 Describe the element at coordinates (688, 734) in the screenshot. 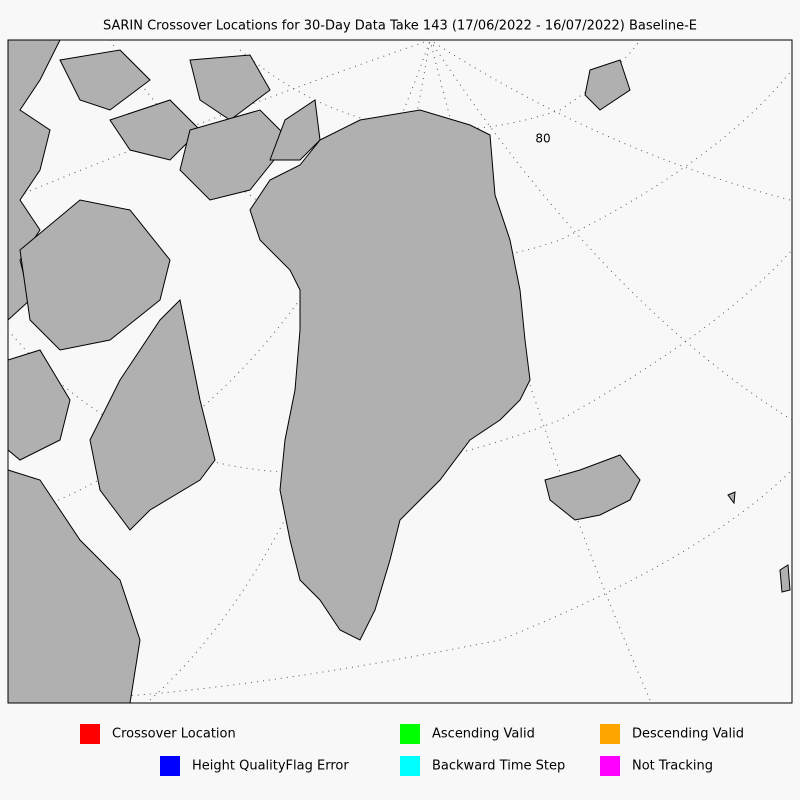

I see `legend-label: Descending Valid` at that location.